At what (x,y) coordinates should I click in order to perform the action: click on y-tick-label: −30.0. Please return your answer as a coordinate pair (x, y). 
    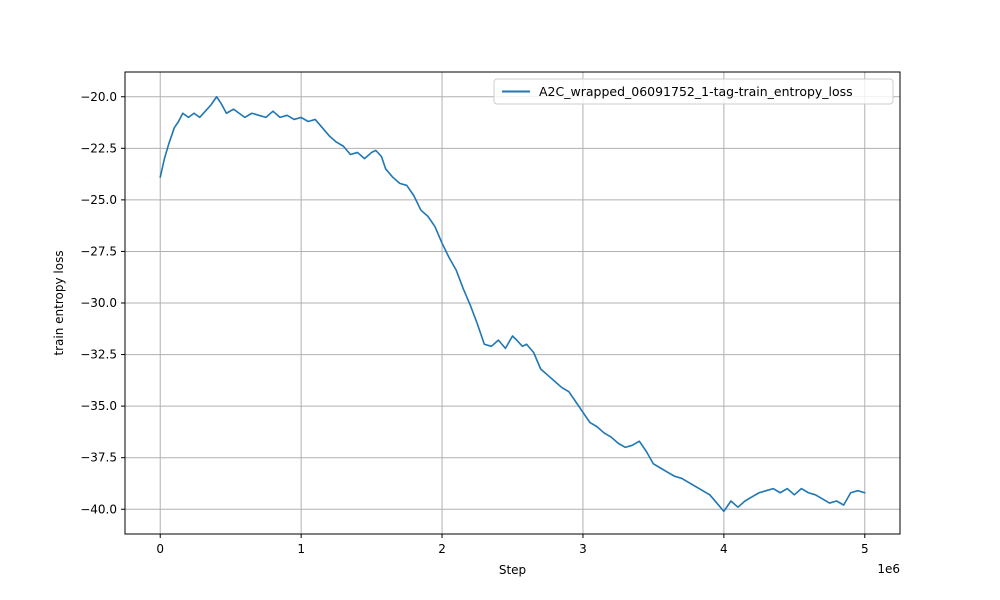
    Looking at the image, I should click on (98, 303).